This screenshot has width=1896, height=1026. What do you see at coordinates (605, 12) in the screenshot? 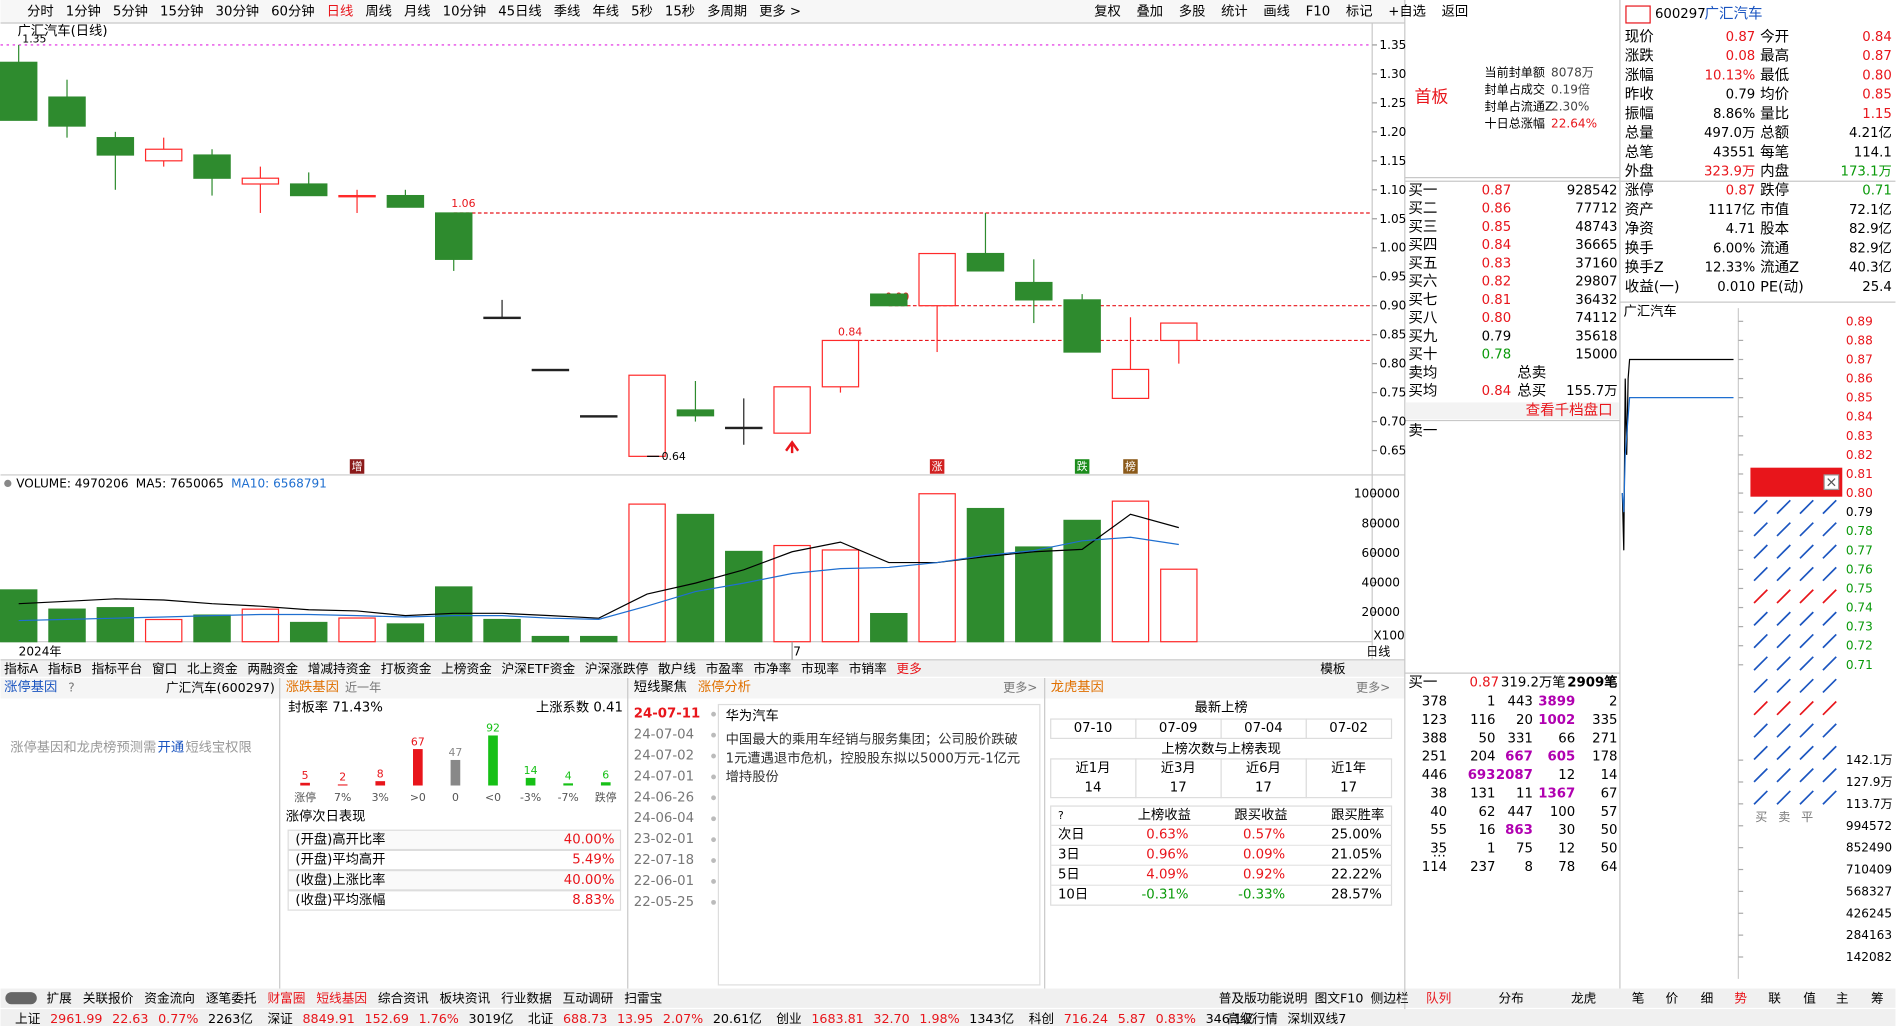
I see `period-tab: 年线` at bounding box center [605, 12].